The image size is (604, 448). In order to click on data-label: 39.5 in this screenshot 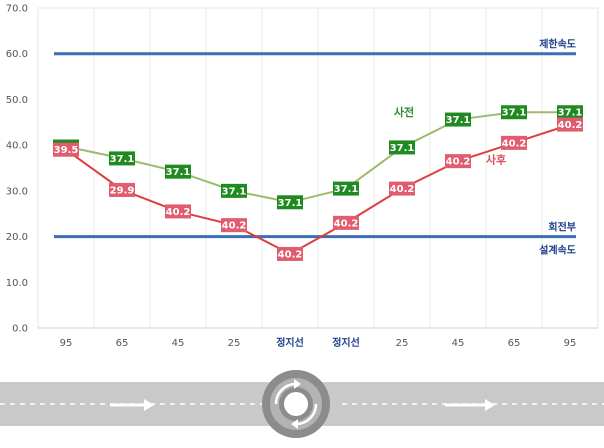, I will do `click(66, 150)`.